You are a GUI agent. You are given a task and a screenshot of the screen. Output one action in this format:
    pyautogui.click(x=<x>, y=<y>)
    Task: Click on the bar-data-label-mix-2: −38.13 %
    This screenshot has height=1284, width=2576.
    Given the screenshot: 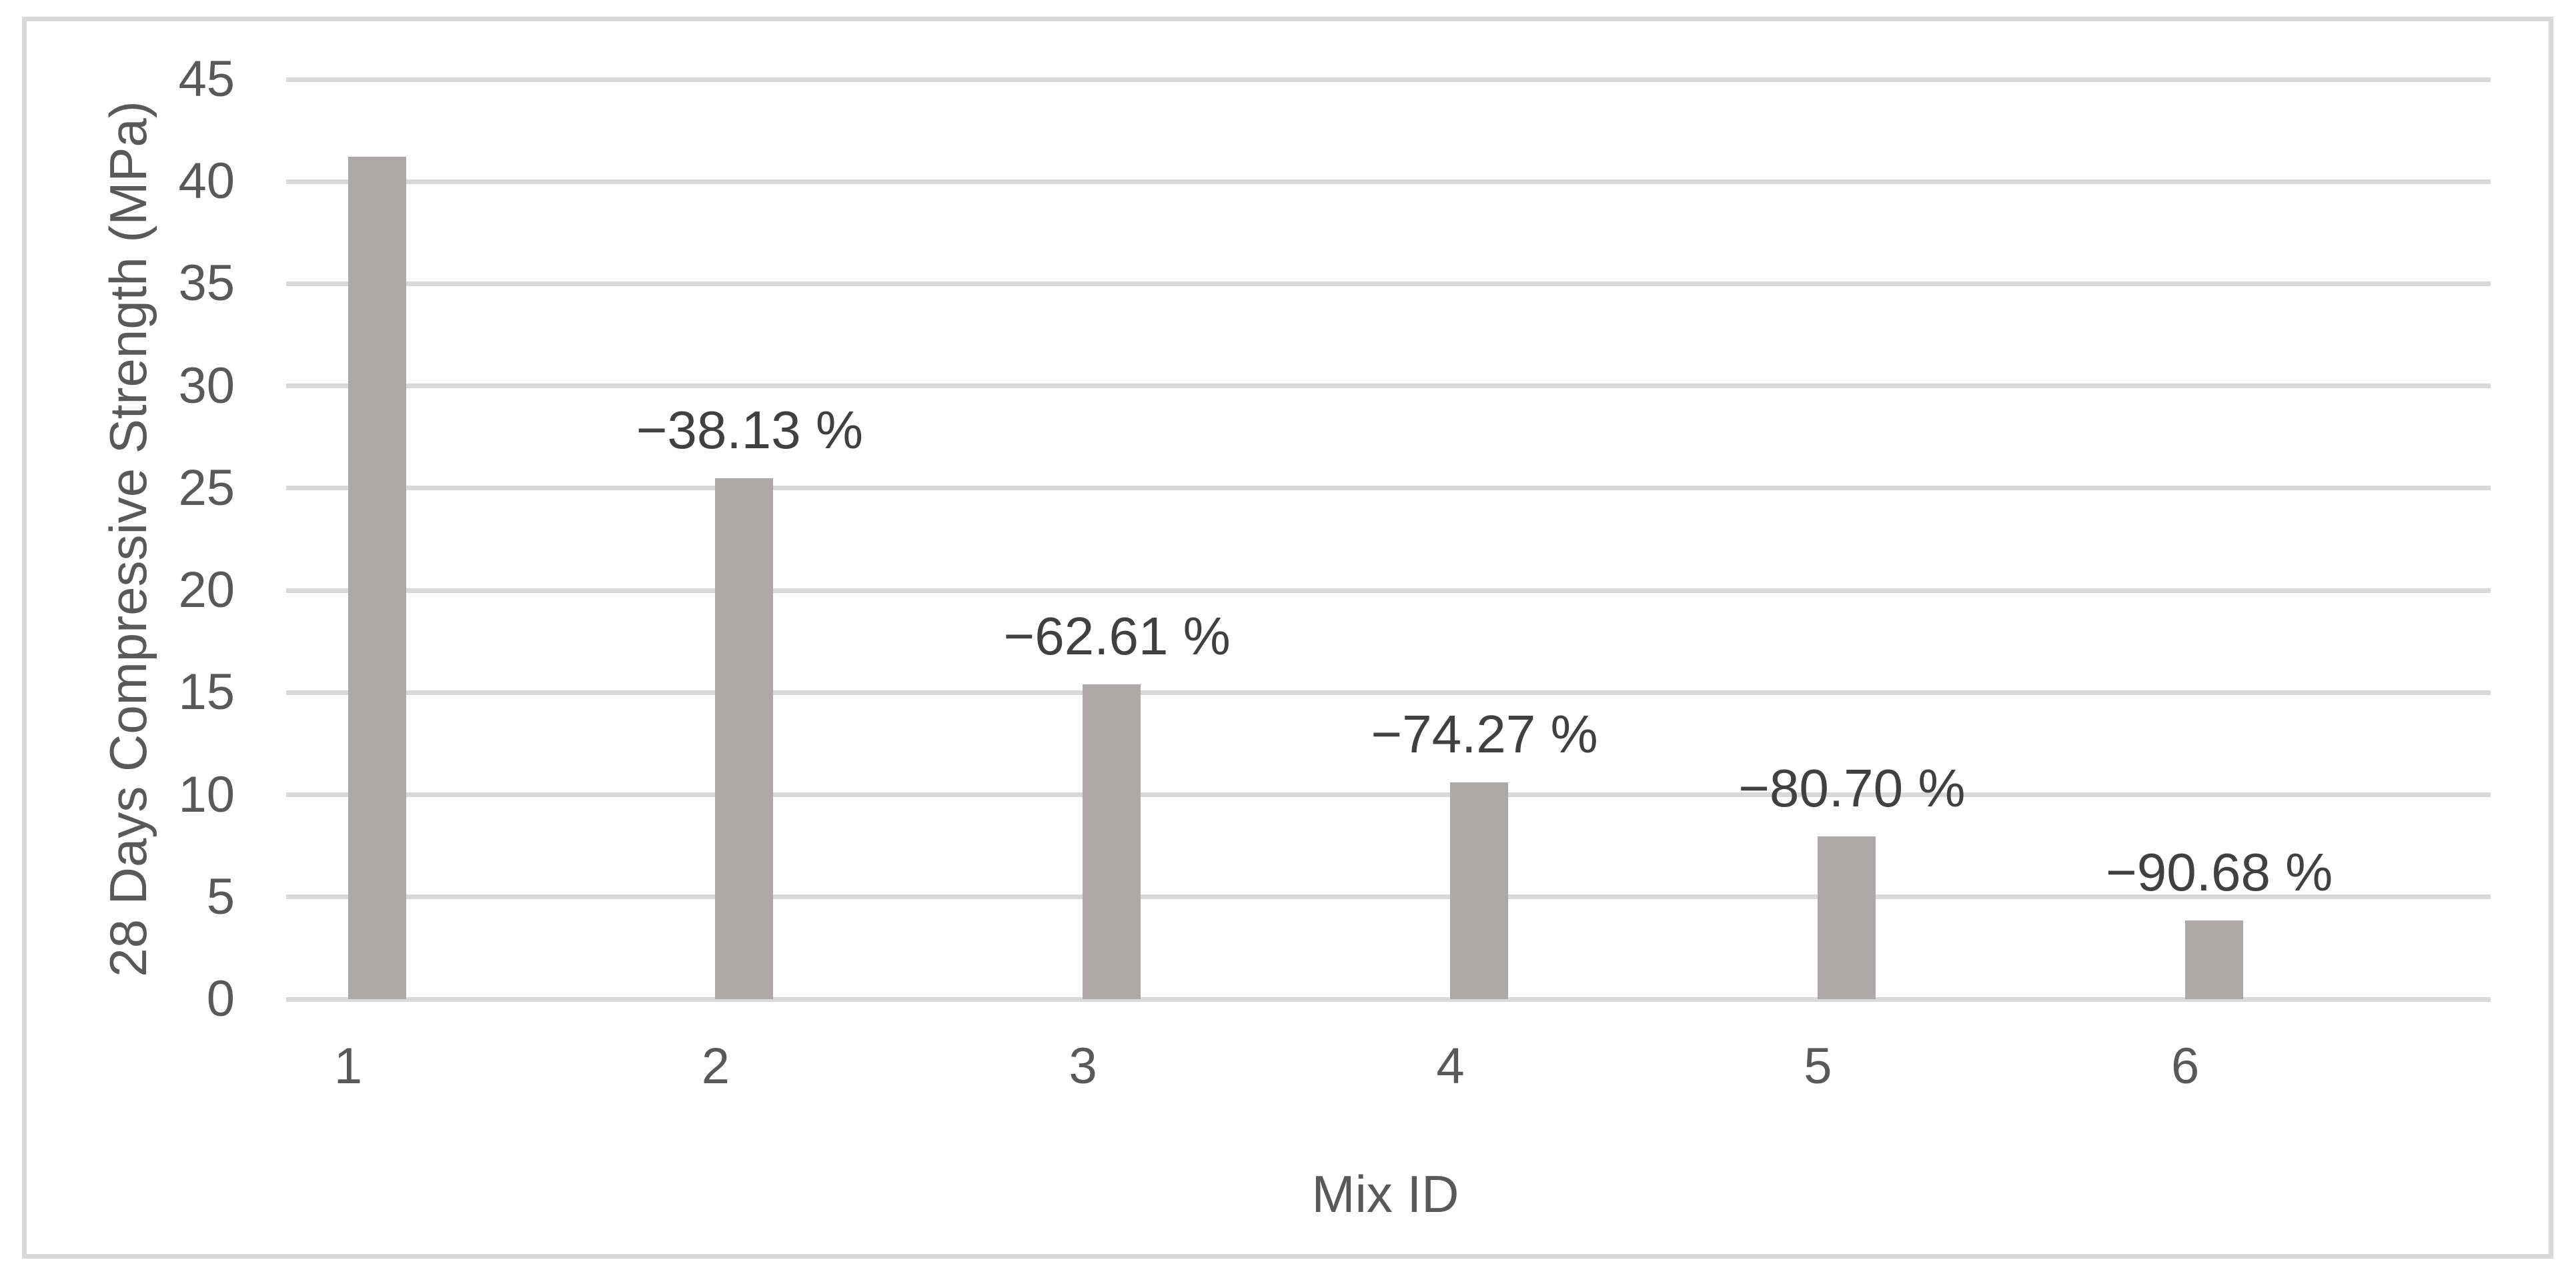 What is the action you would take?
    pyautogui.click(x=749, y=430)
    